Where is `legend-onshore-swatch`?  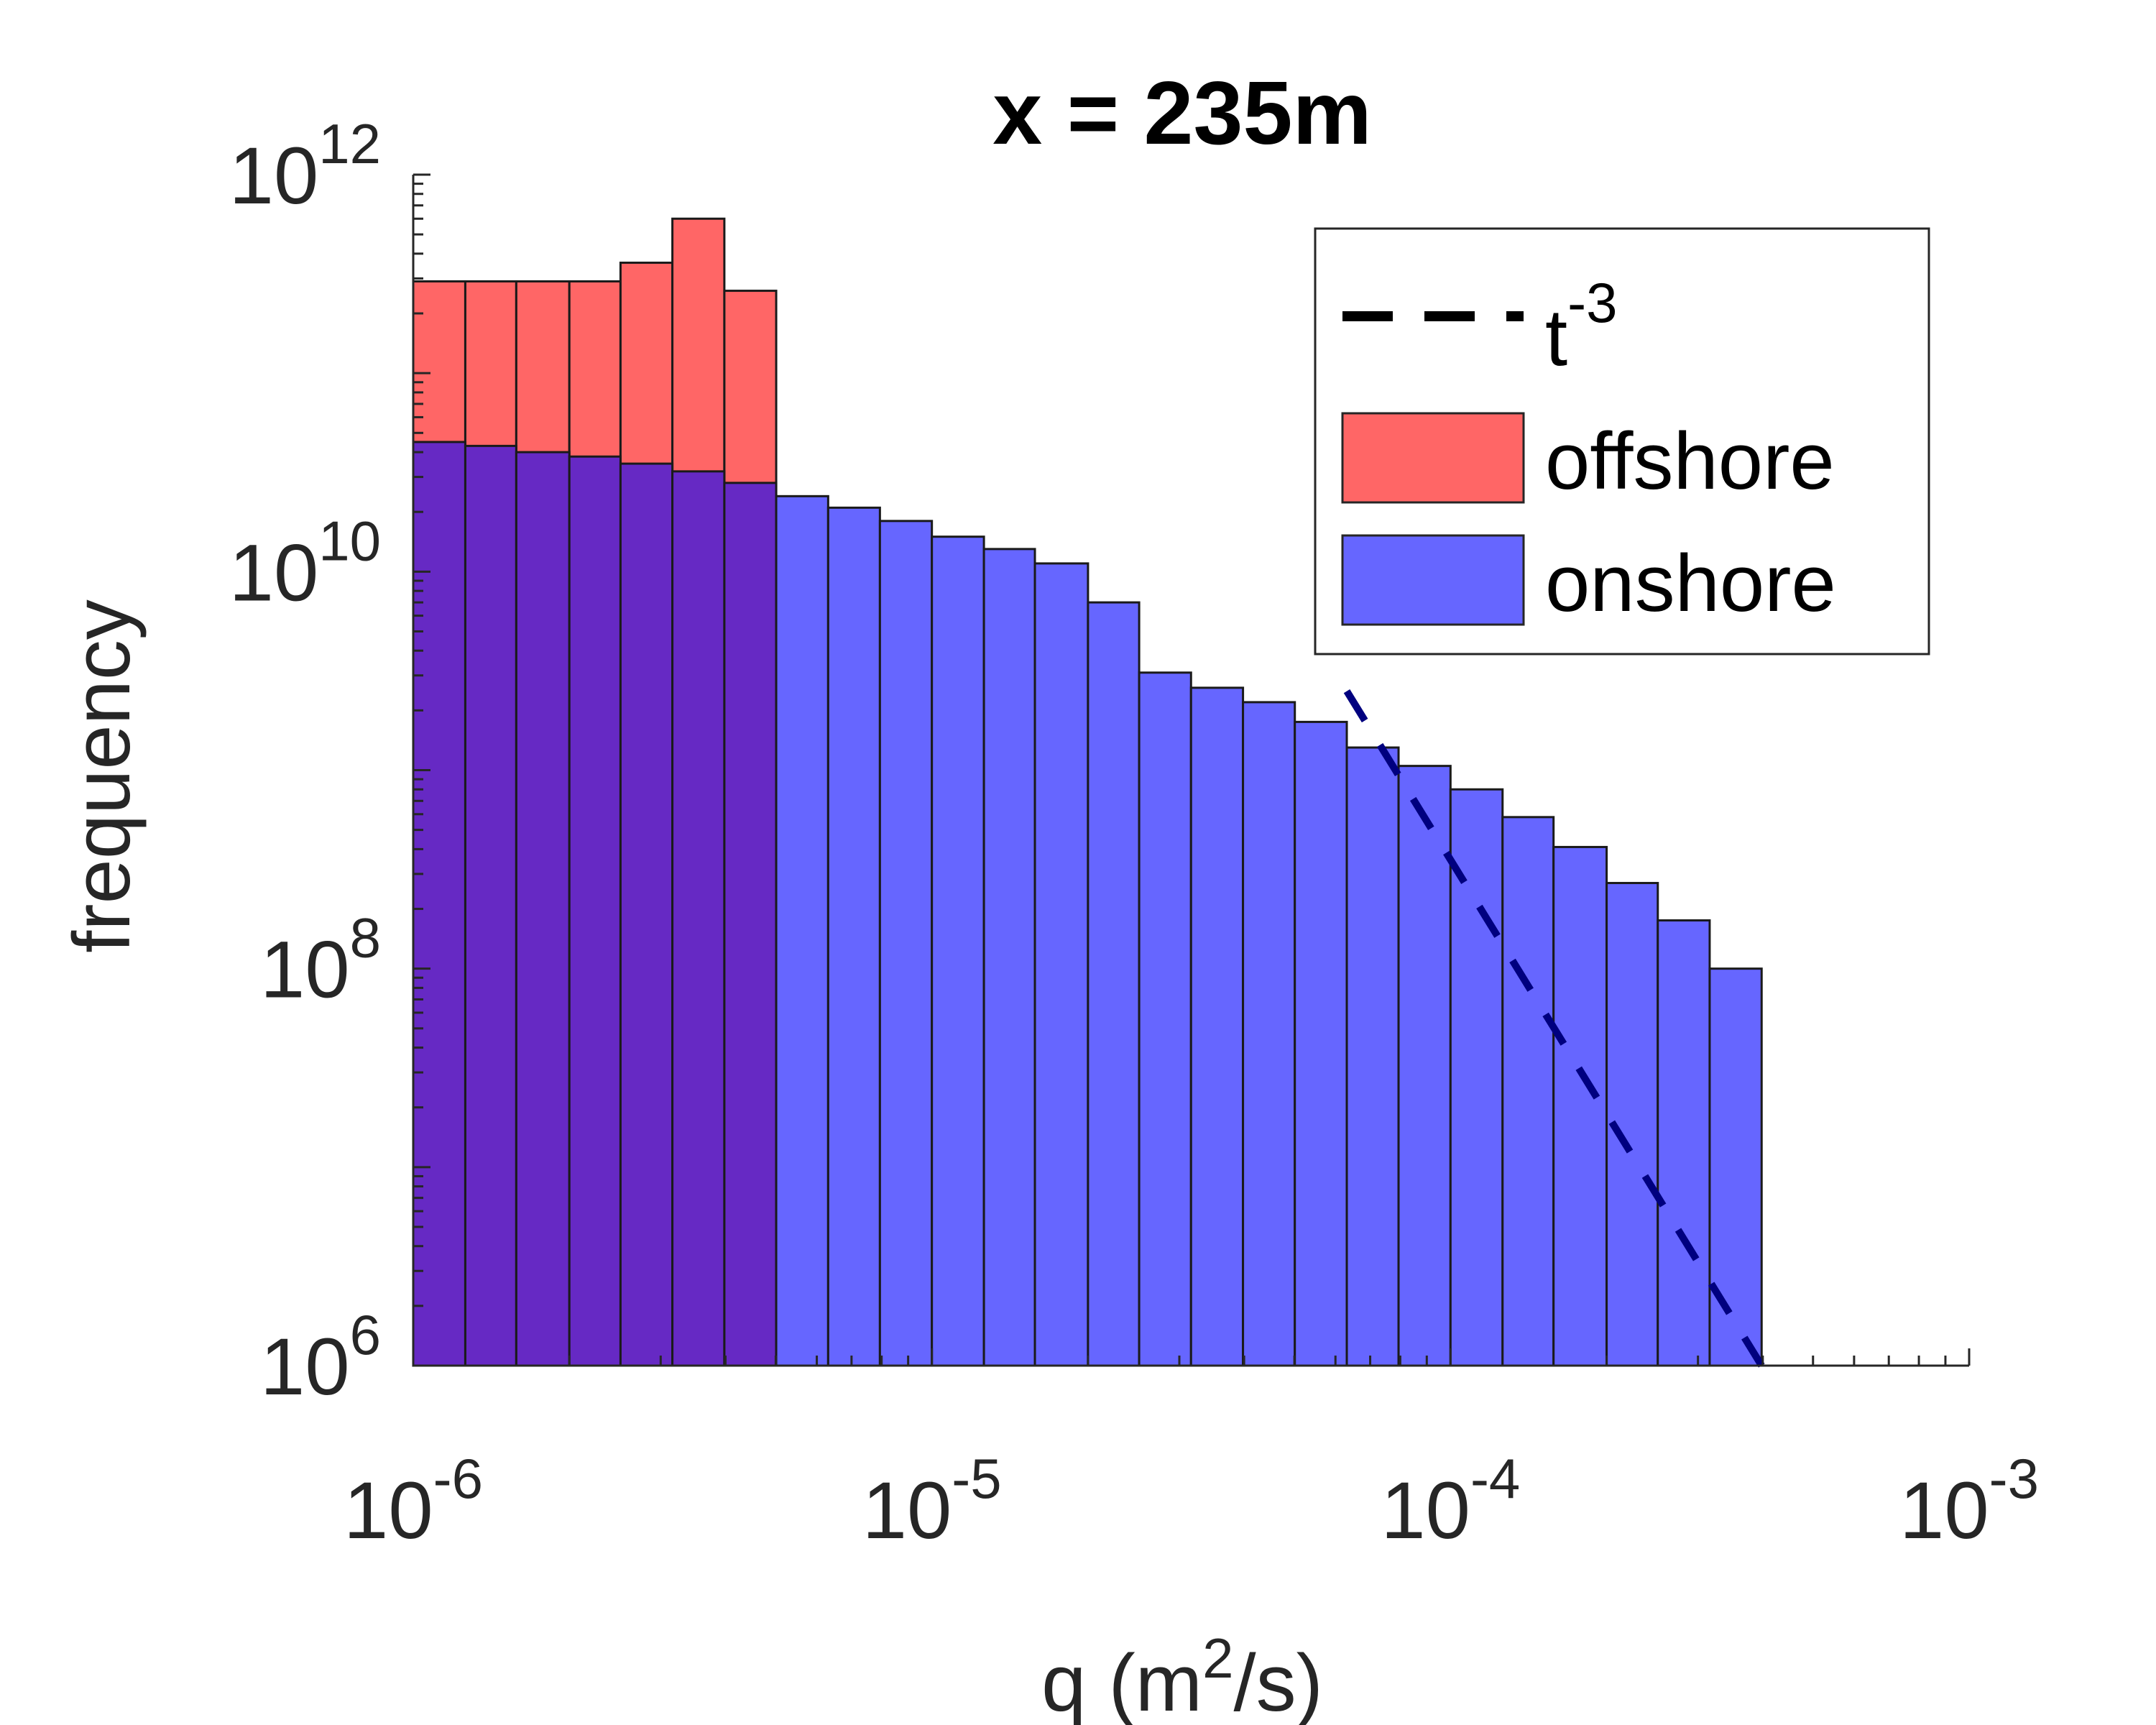
legend-onshore-swatch is located at coordinates (1433, 580).